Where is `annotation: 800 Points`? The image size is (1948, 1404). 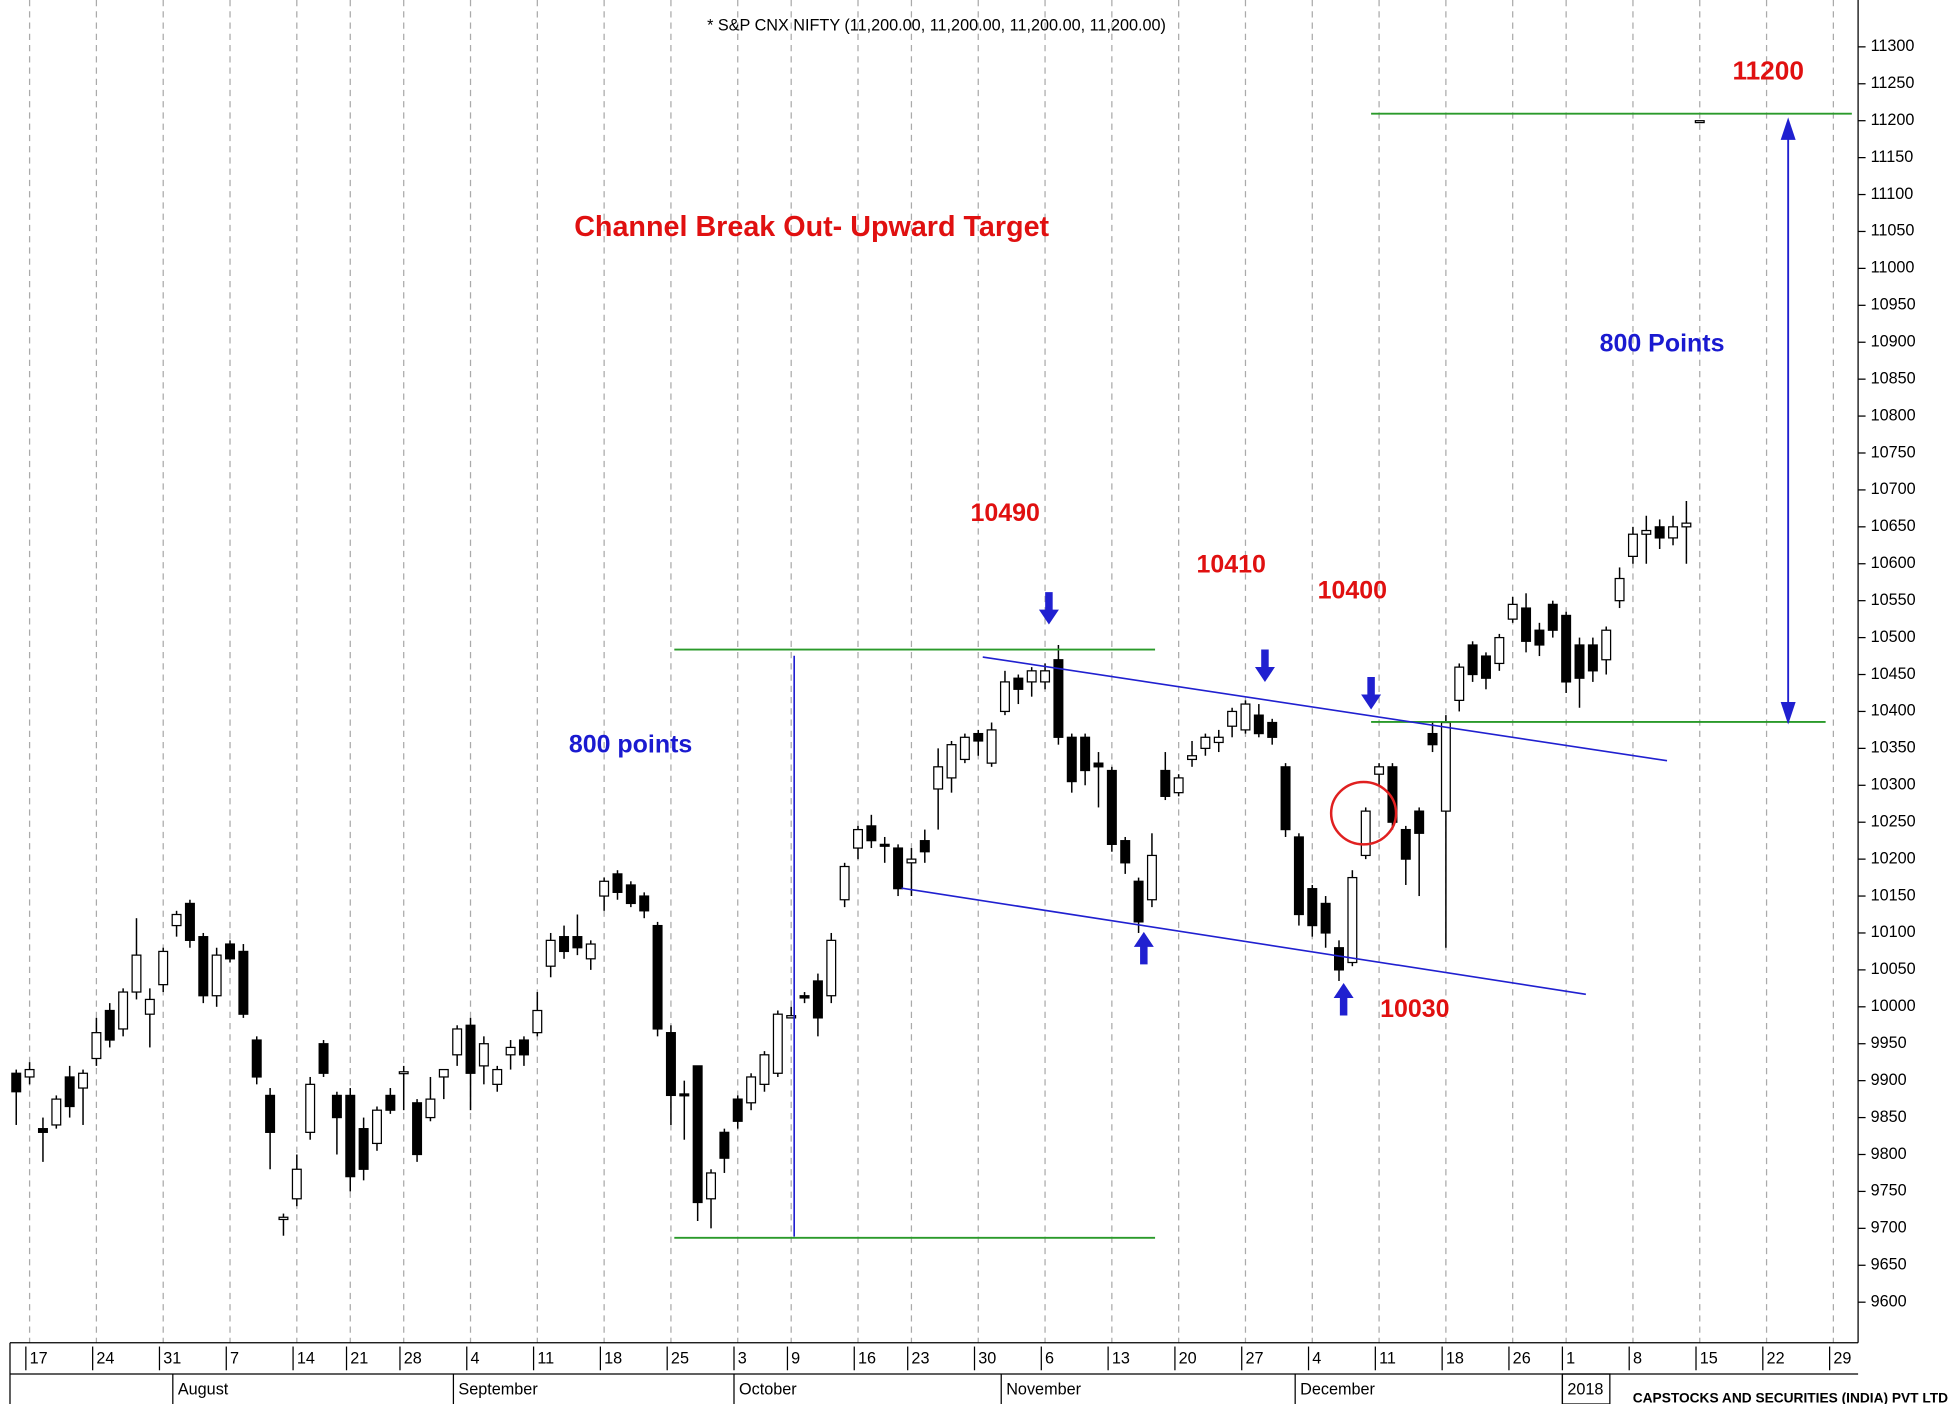
annotation: 800 Points is located at coordinates (1662, 343).